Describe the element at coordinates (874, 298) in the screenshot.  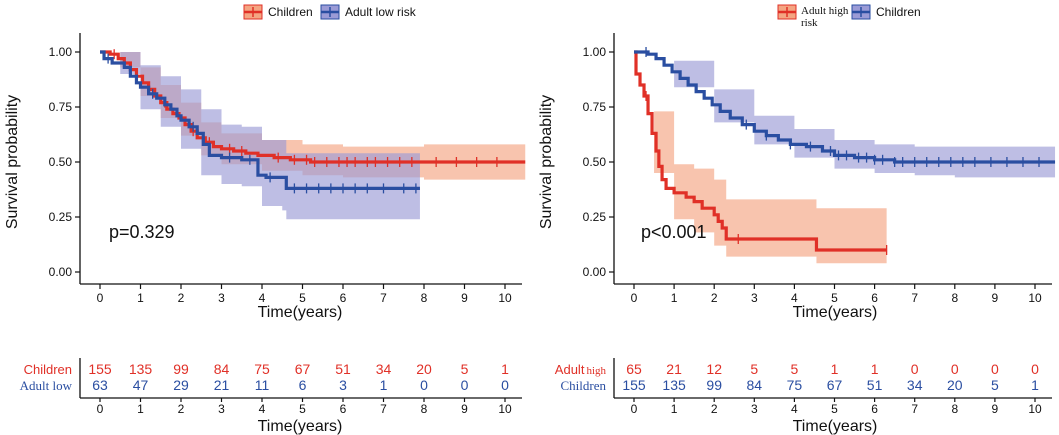
I see `x-tick-label: 6` at that location.